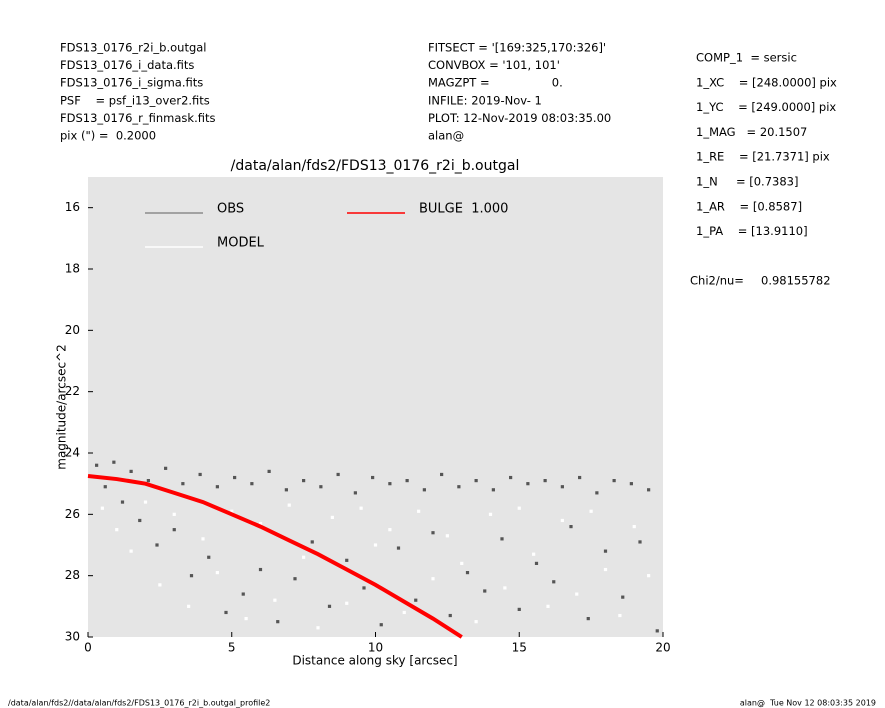 The image size is (885, 708). What do you see at coordinates (747, 182) in the screenshot?
I see `param-line: 1_N = [0.7383]` at bounding box center [747, 182].